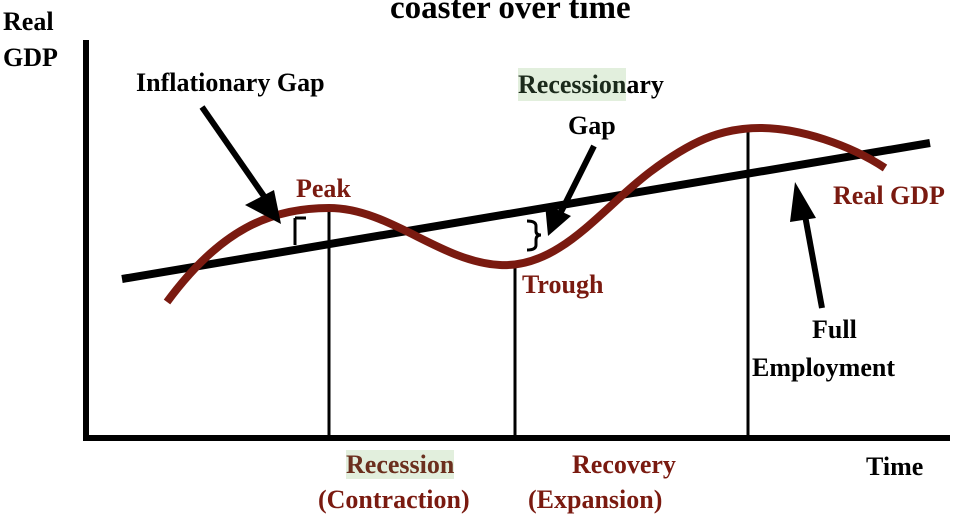  What do you see at coordinates (807, 245) in the screenshot?
I see `full-employment-arrow` at bounding box center [807, 245].